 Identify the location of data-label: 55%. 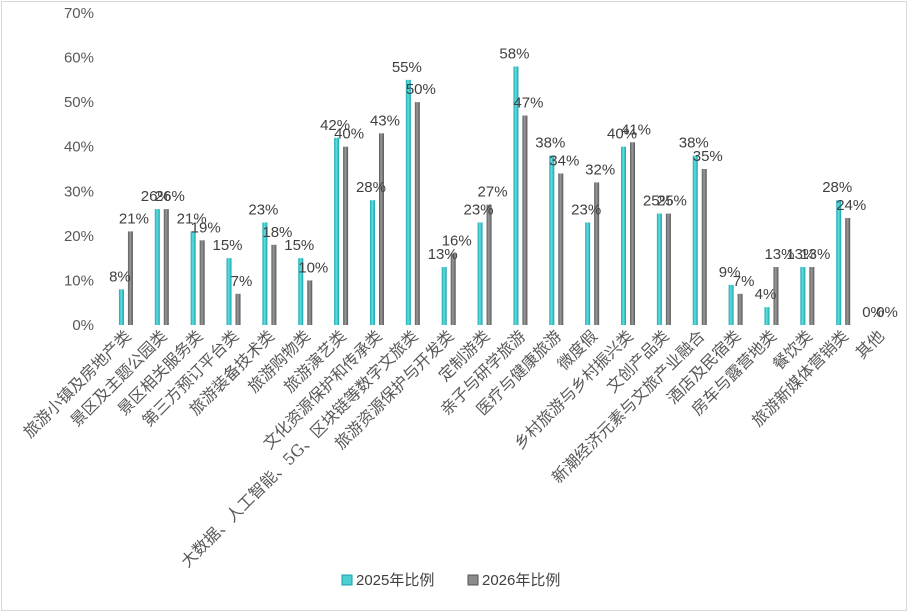
(407, 67).